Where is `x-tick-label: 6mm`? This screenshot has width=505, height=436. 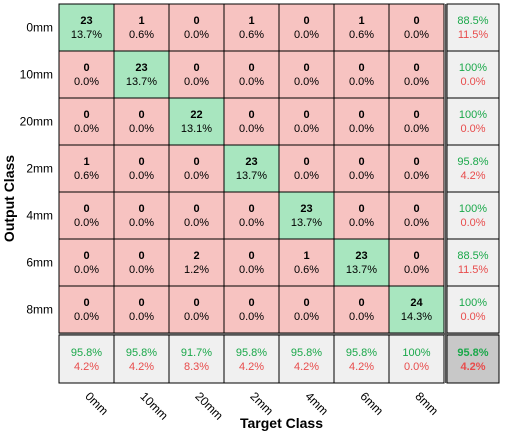 x-tick-label: 6mm is located at coordinates (371, 403).